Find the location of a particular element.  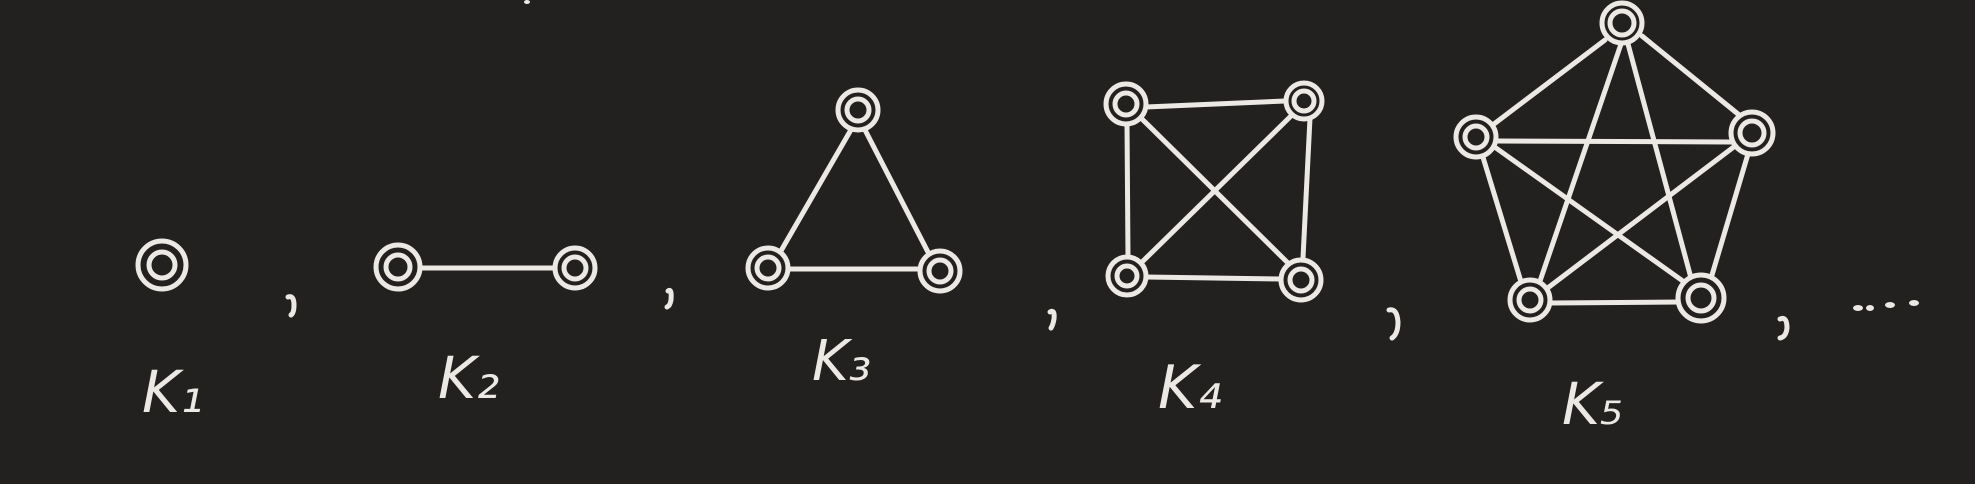

label-k5: K₅ is located at coordinates (1592, 404).